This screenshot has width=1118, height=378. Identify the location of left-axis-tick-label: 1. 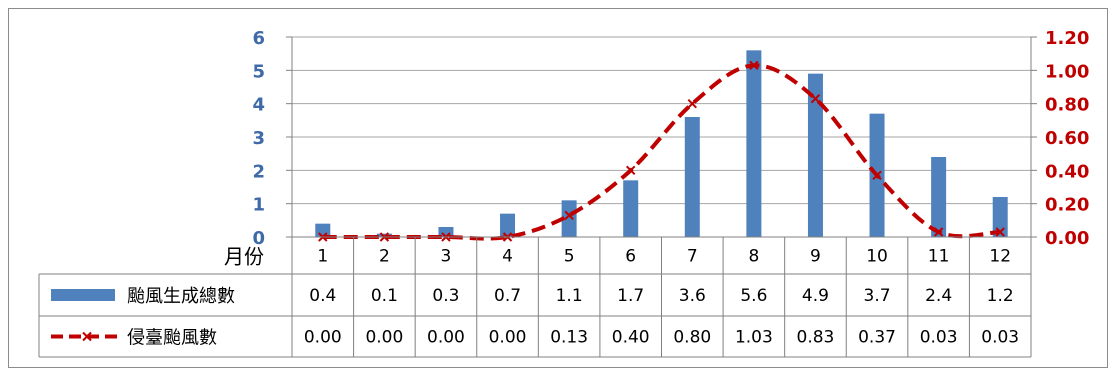
(258, 205).